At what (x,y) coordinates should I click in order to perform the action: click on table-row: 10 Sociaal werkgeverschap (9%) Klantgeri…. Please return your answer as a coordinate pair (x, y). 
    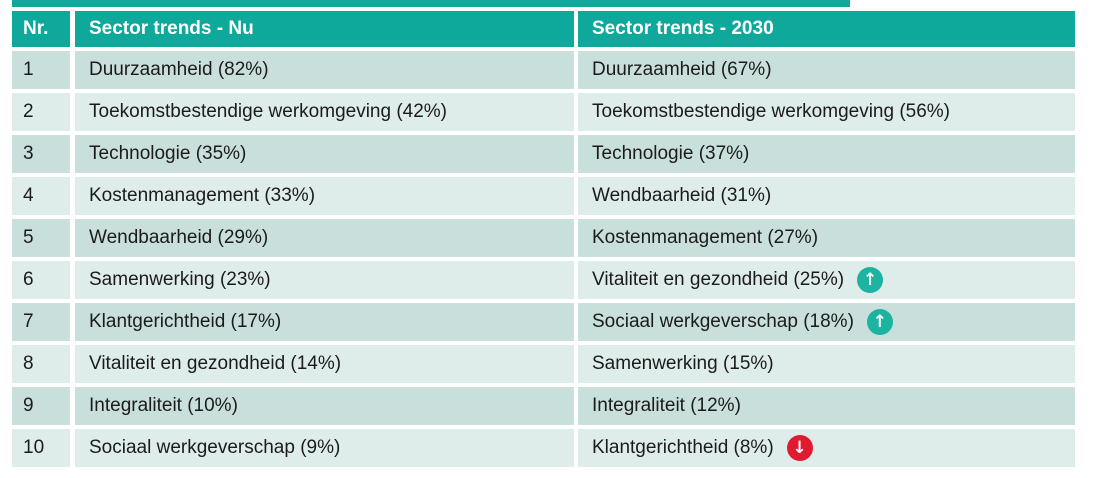
    Looking at the image, I should click on (543, 448).